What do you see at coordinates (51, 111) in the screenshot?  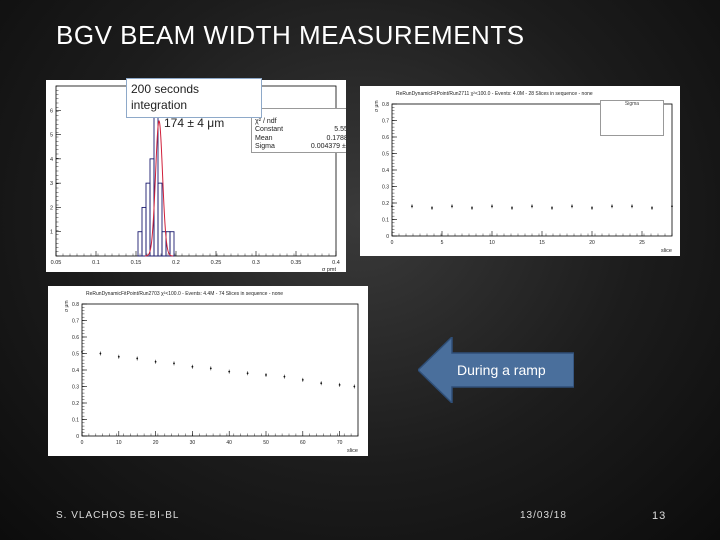 I see `y-tick-label: 6` at bounding box center [51, 111].